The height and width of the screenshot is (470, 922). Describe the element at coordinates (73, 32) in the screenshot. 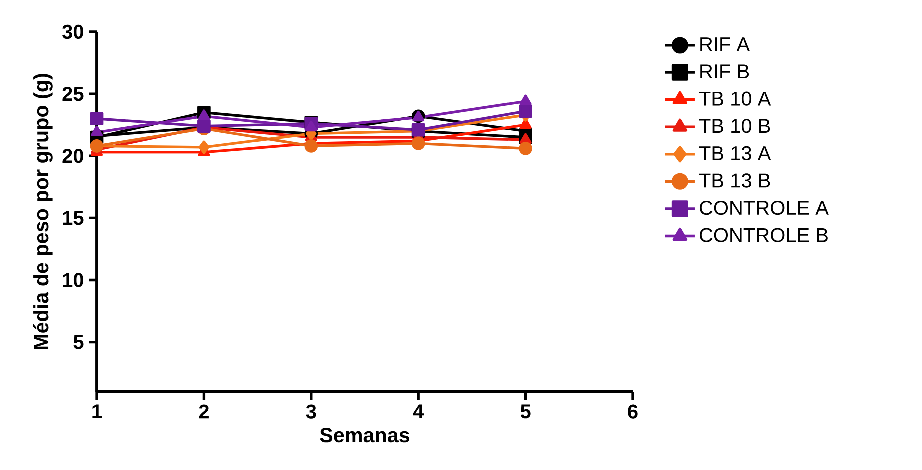

I see `y-tick-label: 30` at that location.